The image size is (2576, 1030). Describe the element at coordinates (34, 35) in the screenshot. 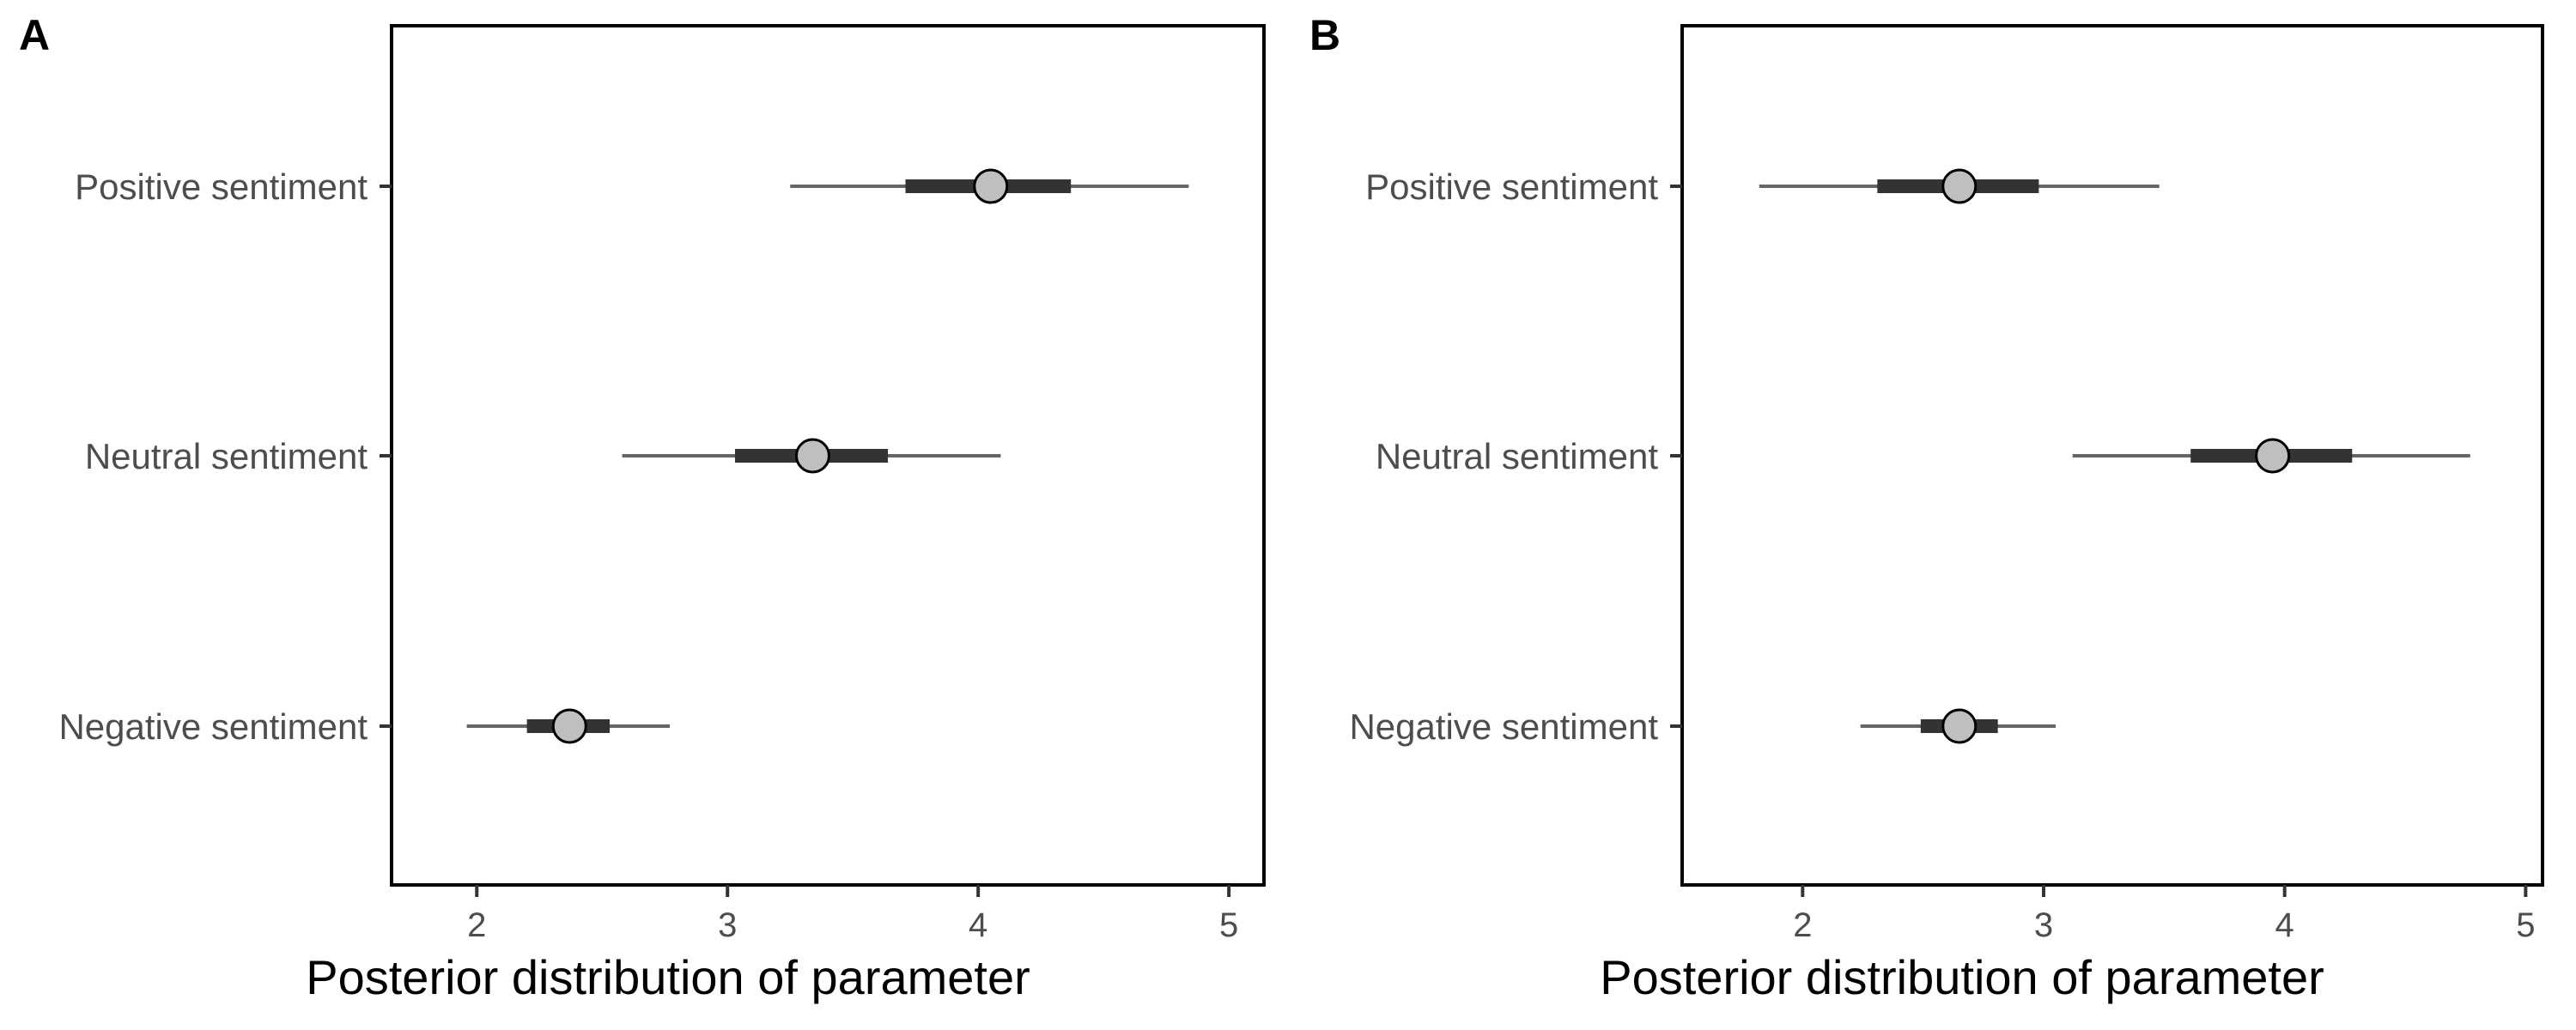

I see `panel-letter: A` at that location.